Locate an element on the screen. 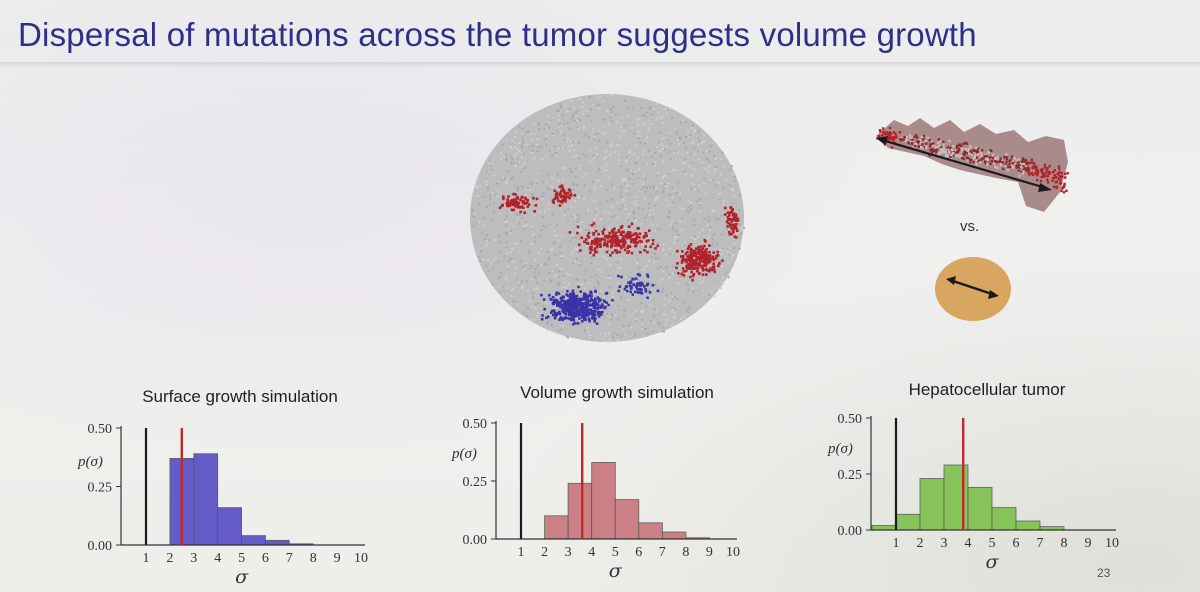 This screenshot has height=592, width=1200. x-tick-label: 2 is located at coordinates (920, 543).